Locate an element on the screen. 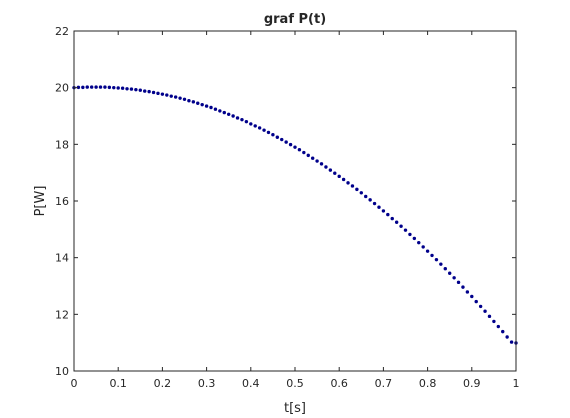 The image size is (570, 418). x-tick-label: 0.2 is located at coordinates (163, 383).